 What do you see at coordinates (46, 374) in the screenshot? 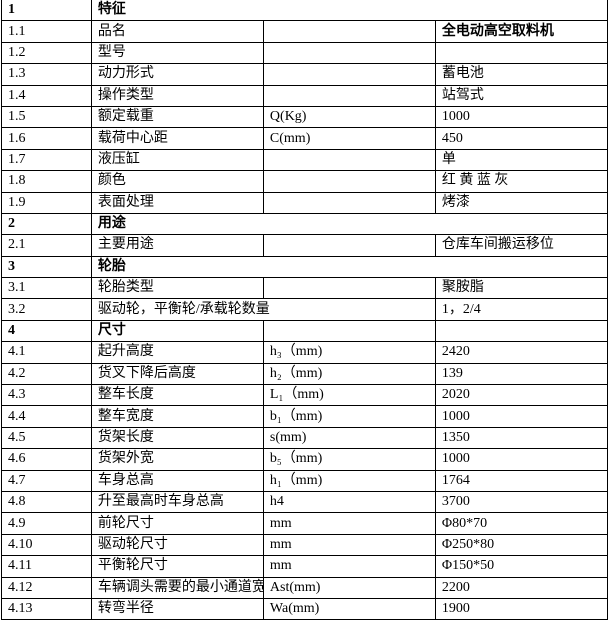
I see `row-number: 4.2` at bounding box center [46, 374].